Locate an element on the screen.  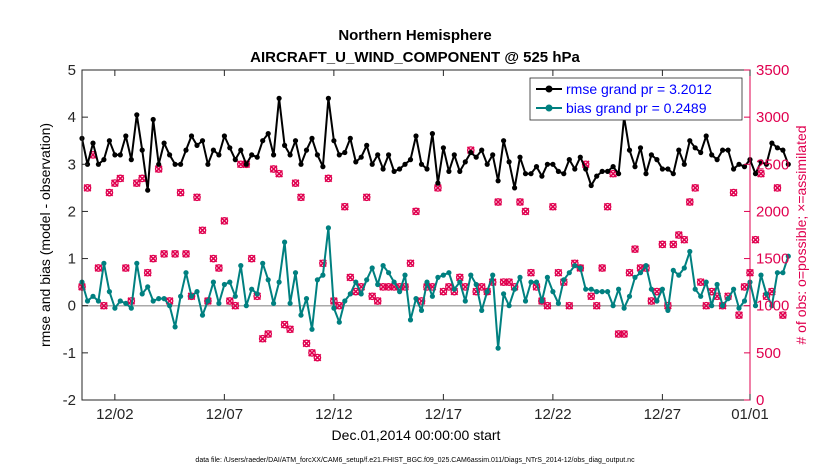
right-axis-label: # of obs: o=possible; ×=assimilated is located at coordinates (801, 234).